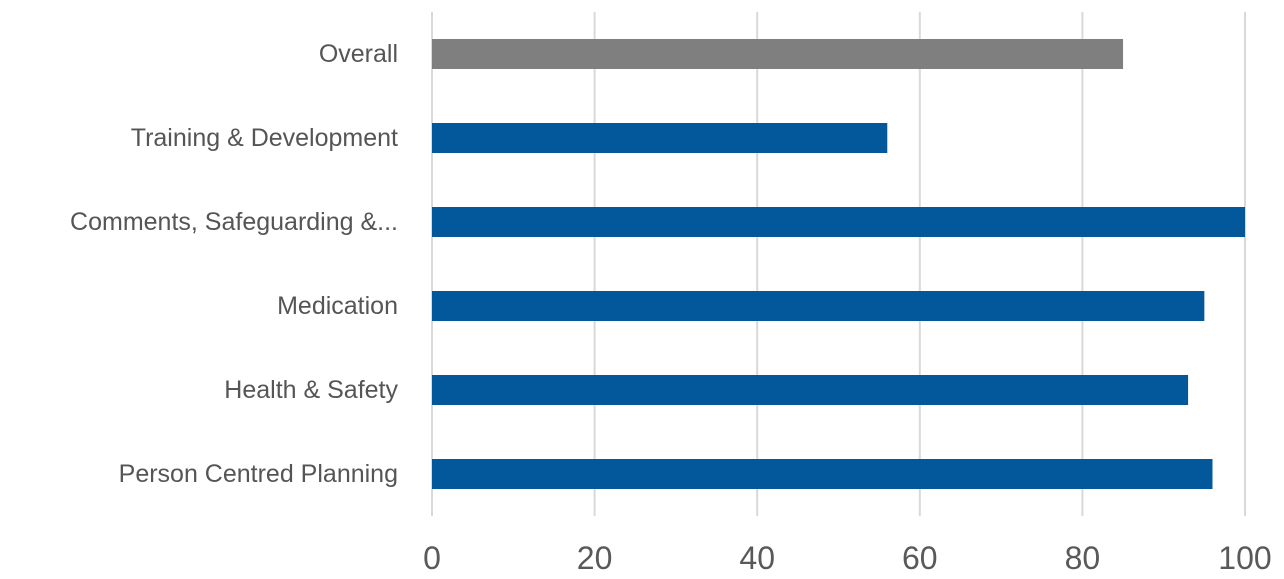 This screenshot has width=1284, height=579. Describe the element at coordinates (432, 558) in the screenshot. I see `x-tick-label: 0` at that location.